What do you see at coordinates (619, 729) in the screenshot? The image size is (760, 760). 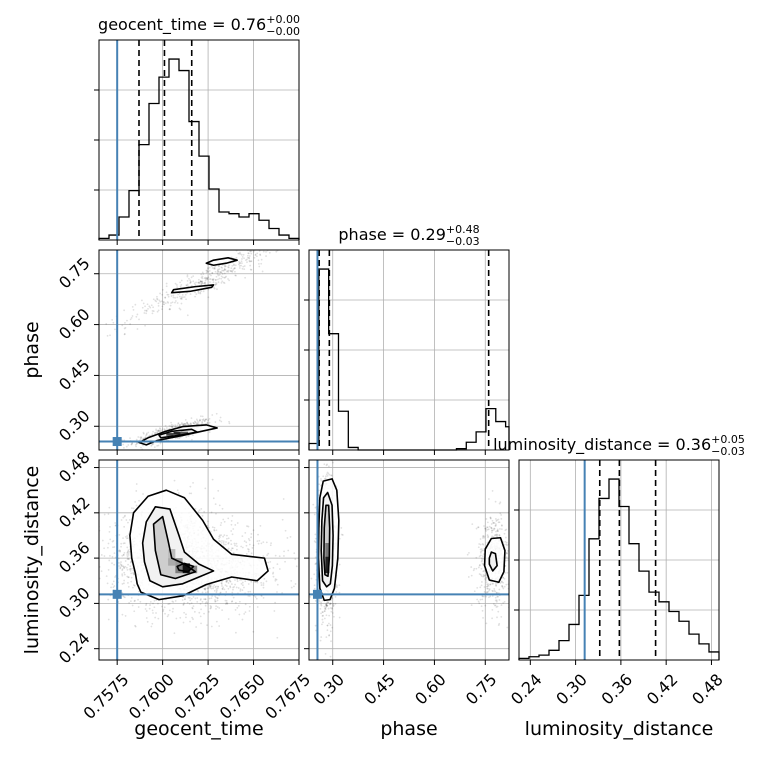 I see `x-axis-title-luminosity_distance: luminosity_distance` at bounding box center [619, 729].